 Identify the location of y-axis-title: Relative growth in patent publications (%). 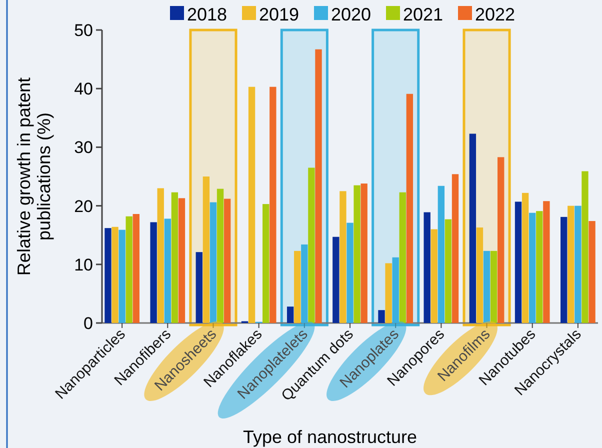
(34, 176).